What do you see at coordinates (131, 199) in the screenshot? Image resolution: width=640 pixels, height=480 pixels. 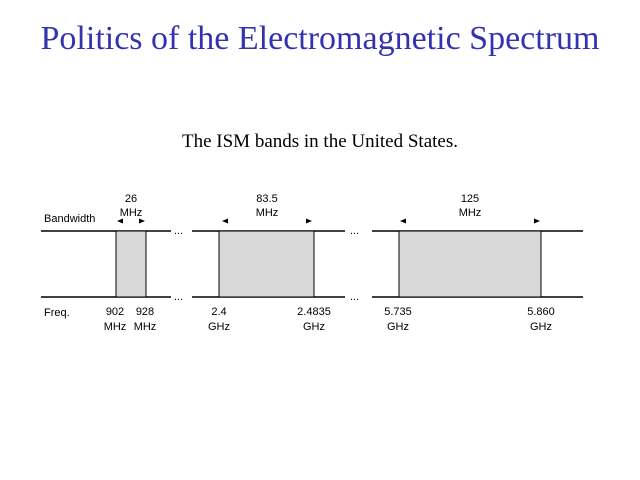 I see `bandwidth-value: 26` at bounding box center [131, 199].